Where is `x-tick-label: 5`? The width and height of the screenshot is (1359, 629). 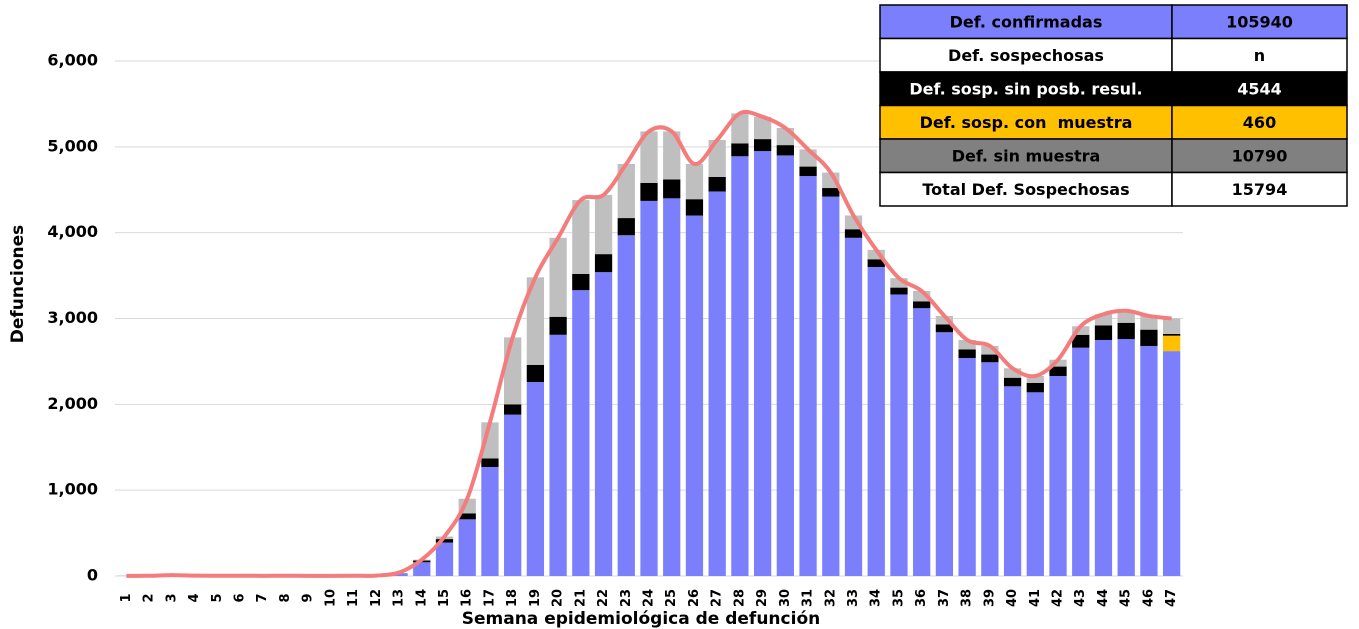
x-tick-label: 5 is located at coordinates (217, 597).